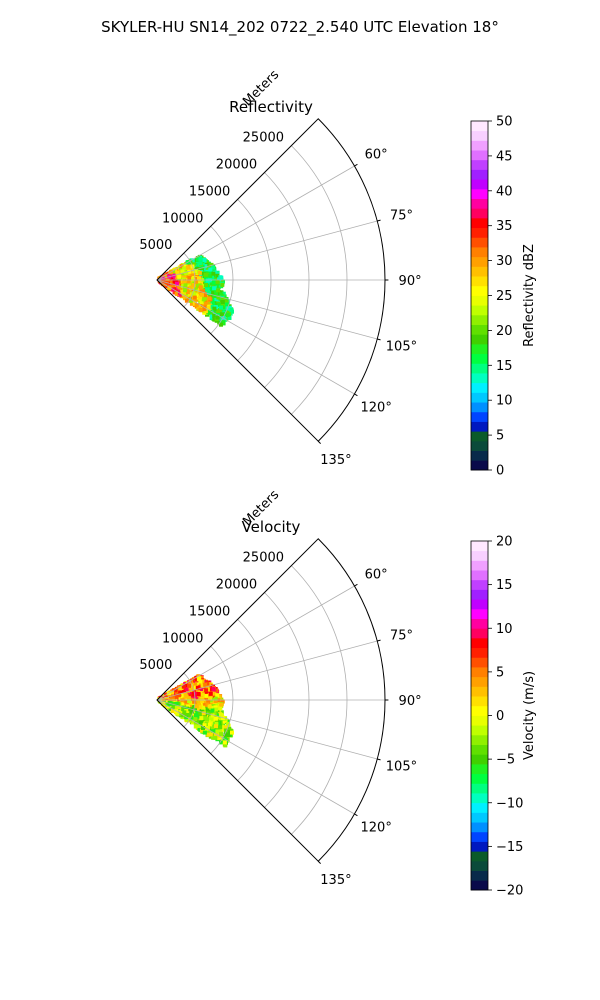 The height and width of the screenshot is (1000, 600). Describe the element at coordinates (504, 261) in the screenshot. I see `colorbar-tick-label: 30` at that location.